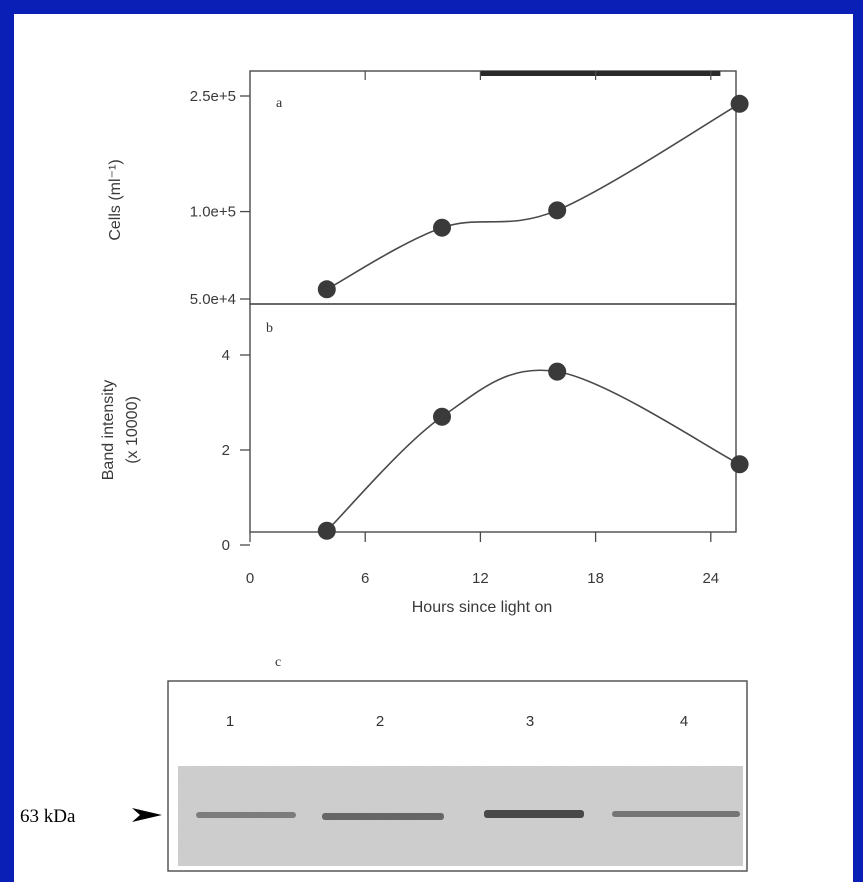 The width and height of the screenshot is (863, 882). Describe the element at coordinates (226, 355) in the screenshot. I see `panel-b-y-tick-label: 4` at that location.